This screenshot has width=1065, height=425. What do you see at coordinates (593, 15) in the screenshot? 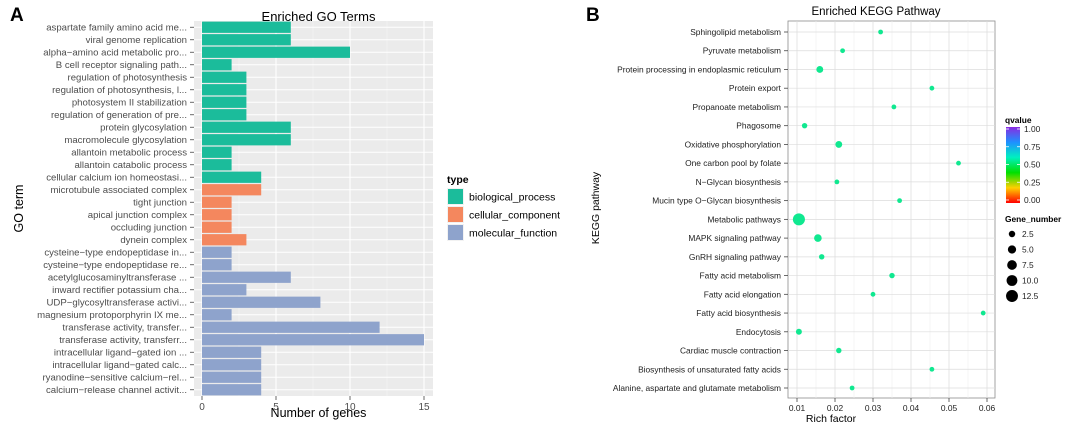
I see `panel-b-label: B` at bounding box center [593, 15].